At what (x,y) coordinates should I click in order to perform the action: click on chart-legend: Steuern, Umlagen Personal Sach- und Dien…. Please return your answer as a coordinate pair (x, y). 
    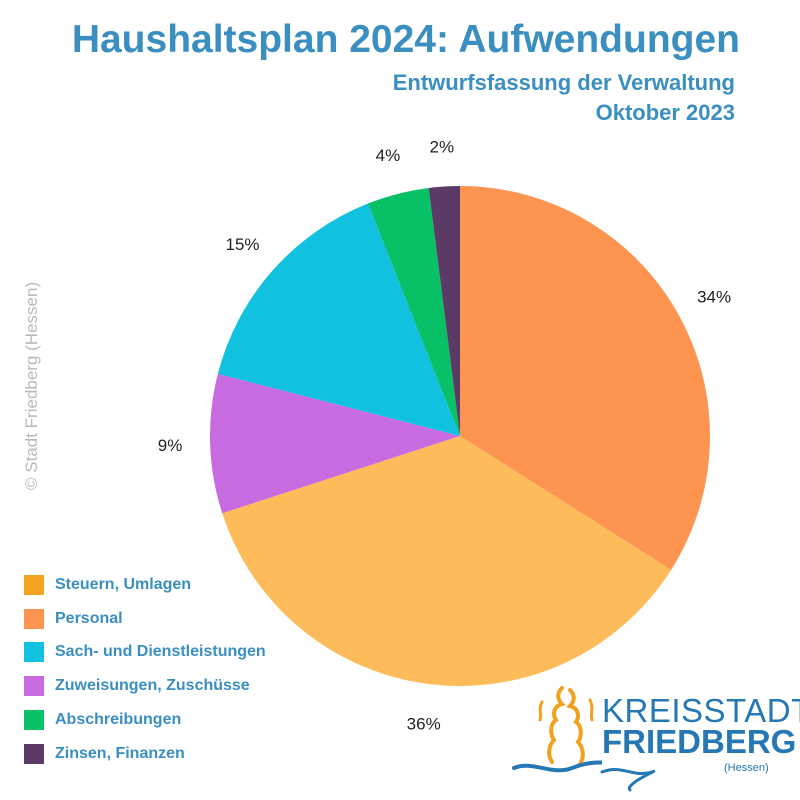
    Looking at the image, I should click on (145, 669).